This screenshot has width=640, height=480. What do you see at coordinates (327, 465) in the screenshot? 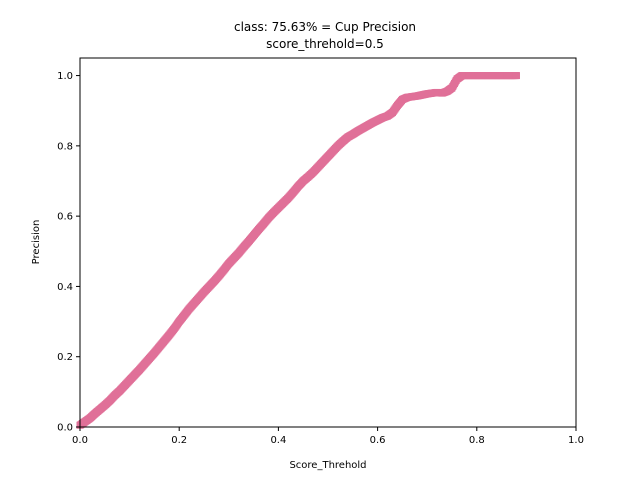
I see `x-axis-title: Score_Threhold` at bounding box center [327, 465].